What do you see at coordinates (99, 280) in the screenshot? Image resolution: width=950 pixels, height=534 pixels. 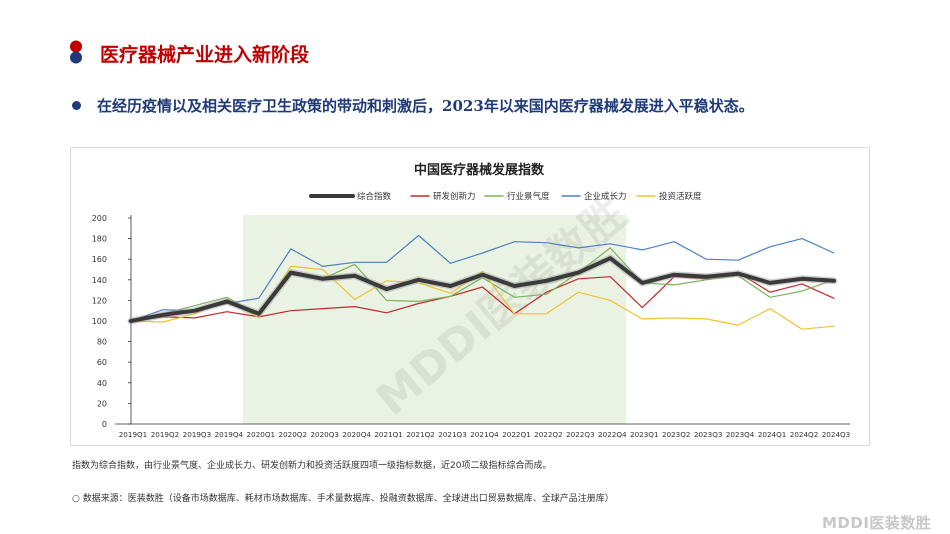 I see `y-tick-label: 140` at bounding box center [99, 280].